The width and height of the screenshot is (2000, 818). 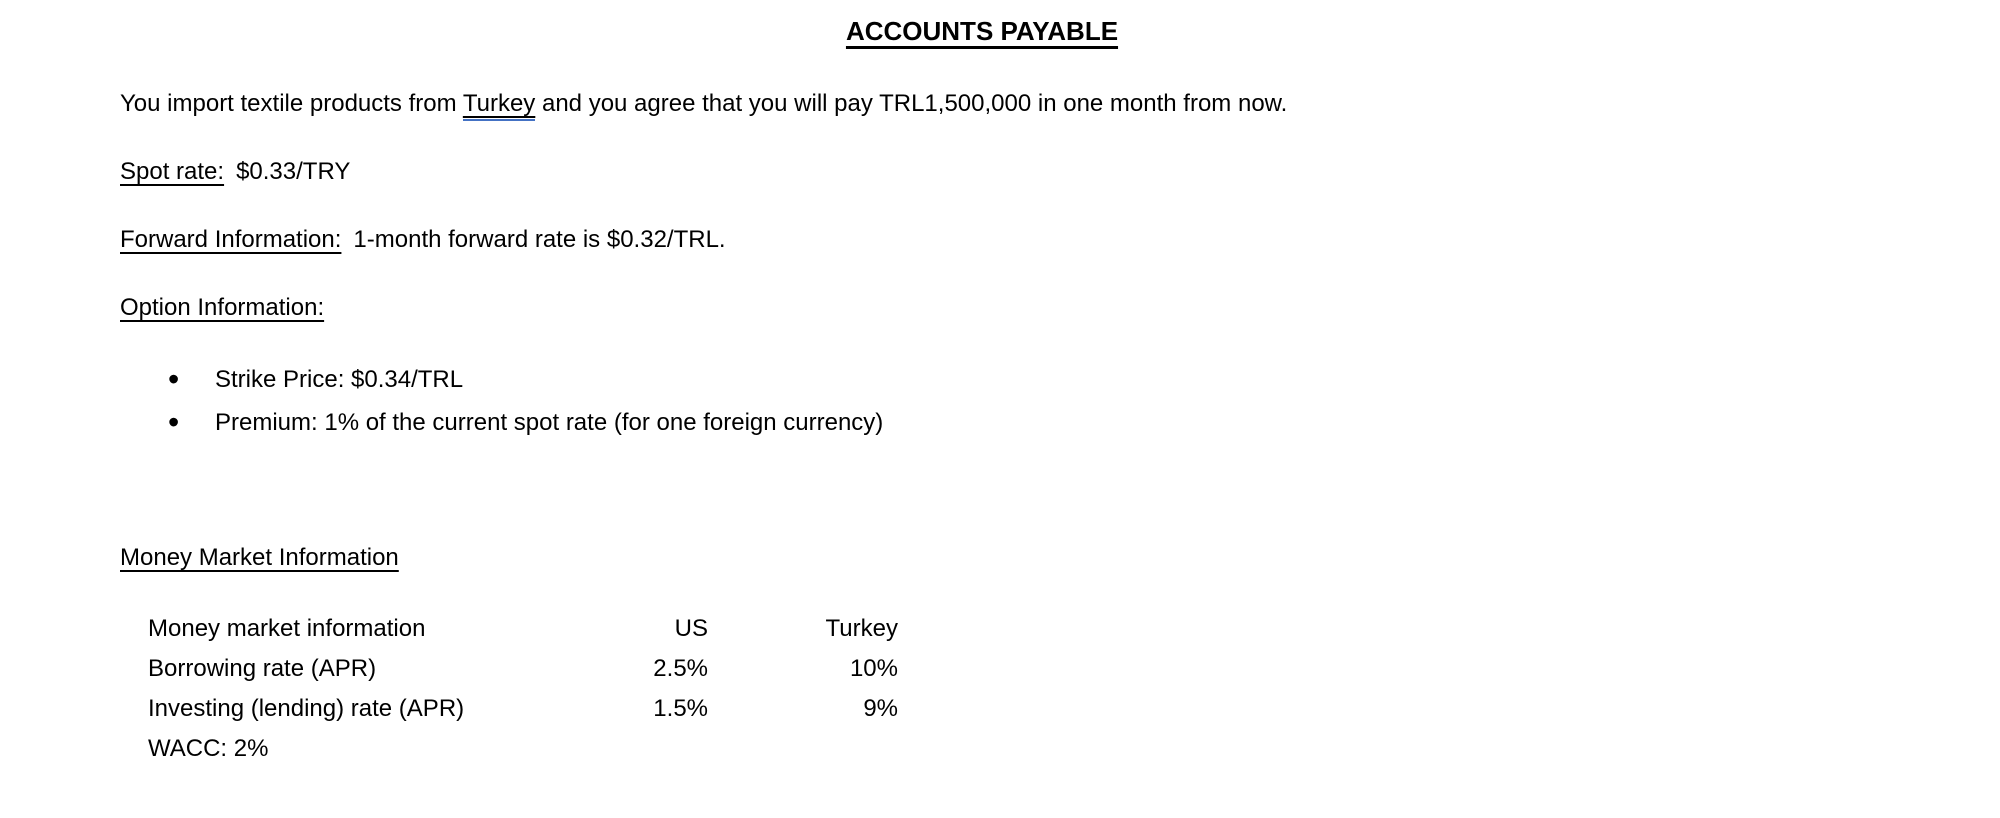 I want to click on table-header-row: Money market information US Turkey, so click(x=523, y=629).